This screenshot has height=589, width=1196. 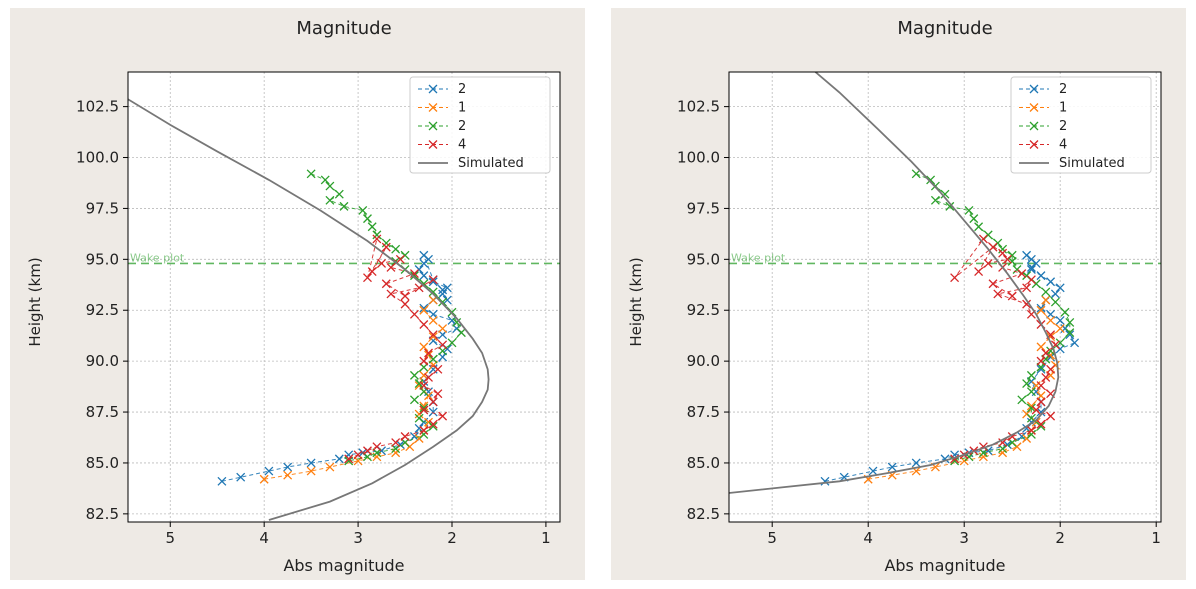 What do you see at coordinates (703, 514) in the screenshot?
I see `y-tick-label: 82.5` at bounding box center [703, 514].